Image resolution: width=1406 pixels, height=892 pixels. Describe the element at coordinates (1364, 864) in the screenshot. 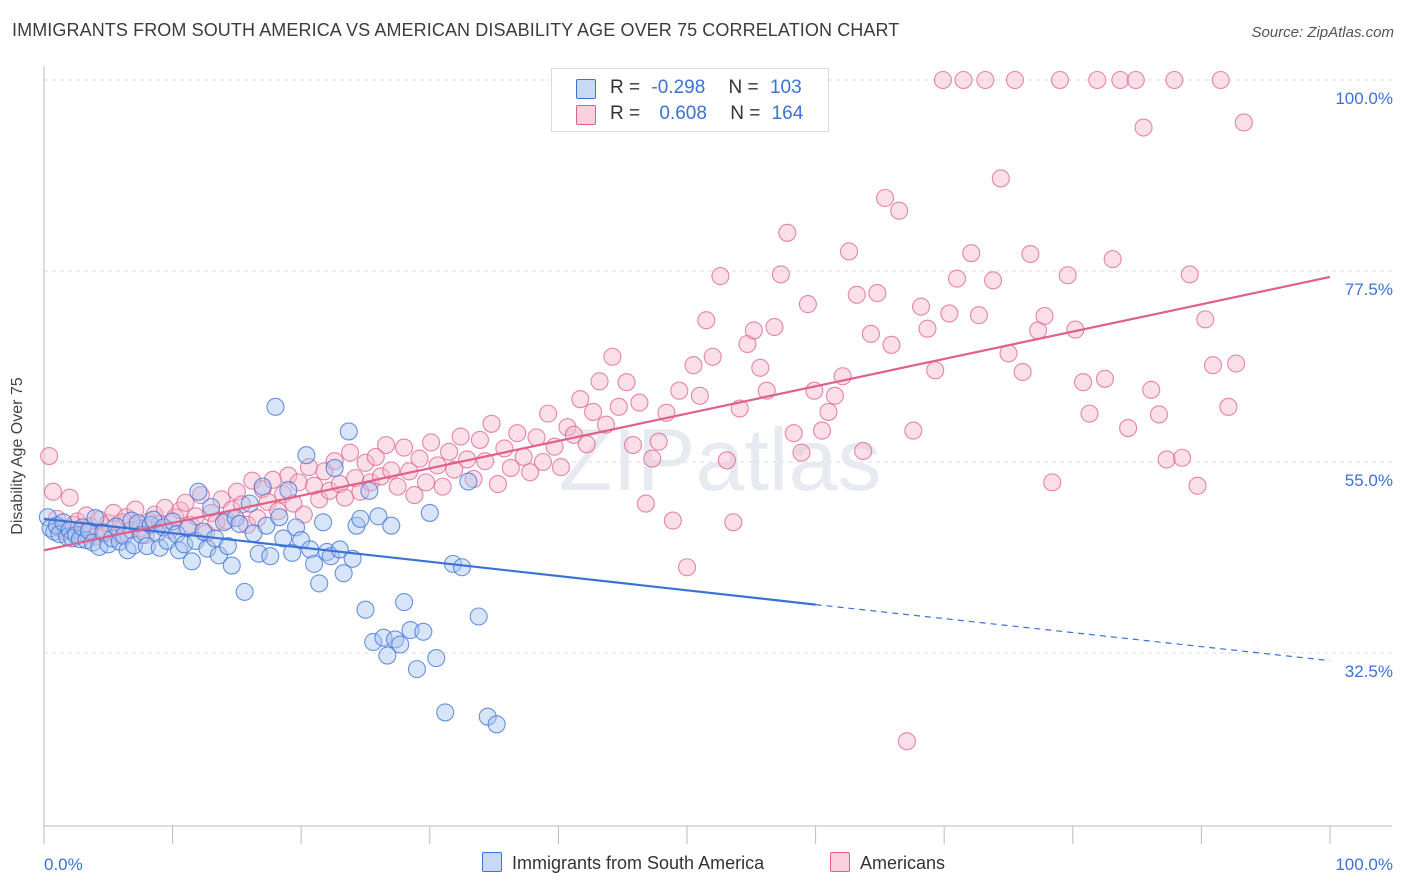

I see `x-tick-label-right: 100.0%` at that location.